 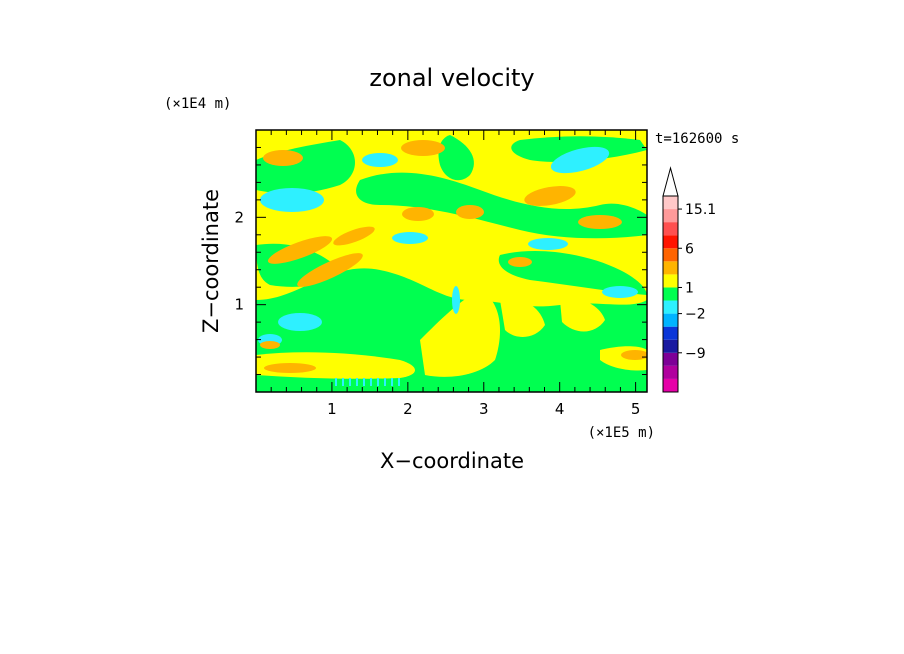 I want to click on colorbar-label: −9, so click(x=695, y=354).